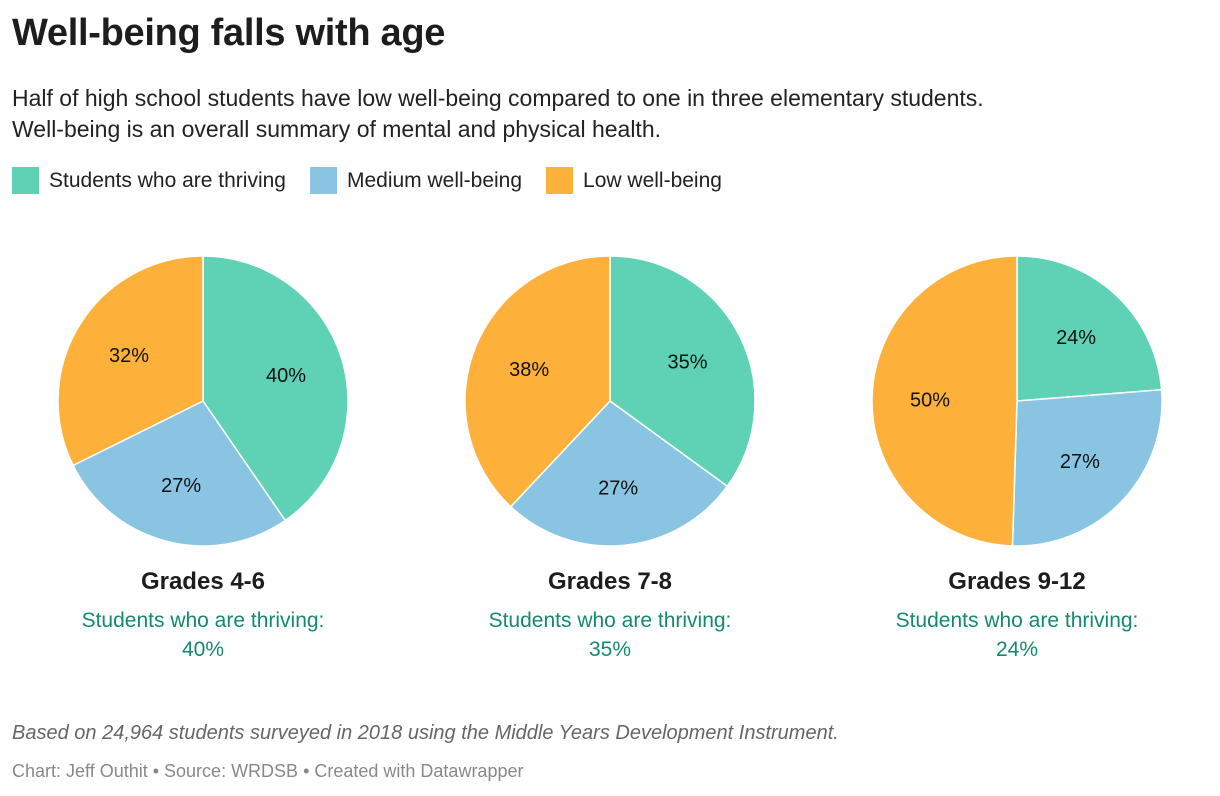 This screenshot has height=796, width=1220. I want to click on note-value: 35%, so click(610, 649).